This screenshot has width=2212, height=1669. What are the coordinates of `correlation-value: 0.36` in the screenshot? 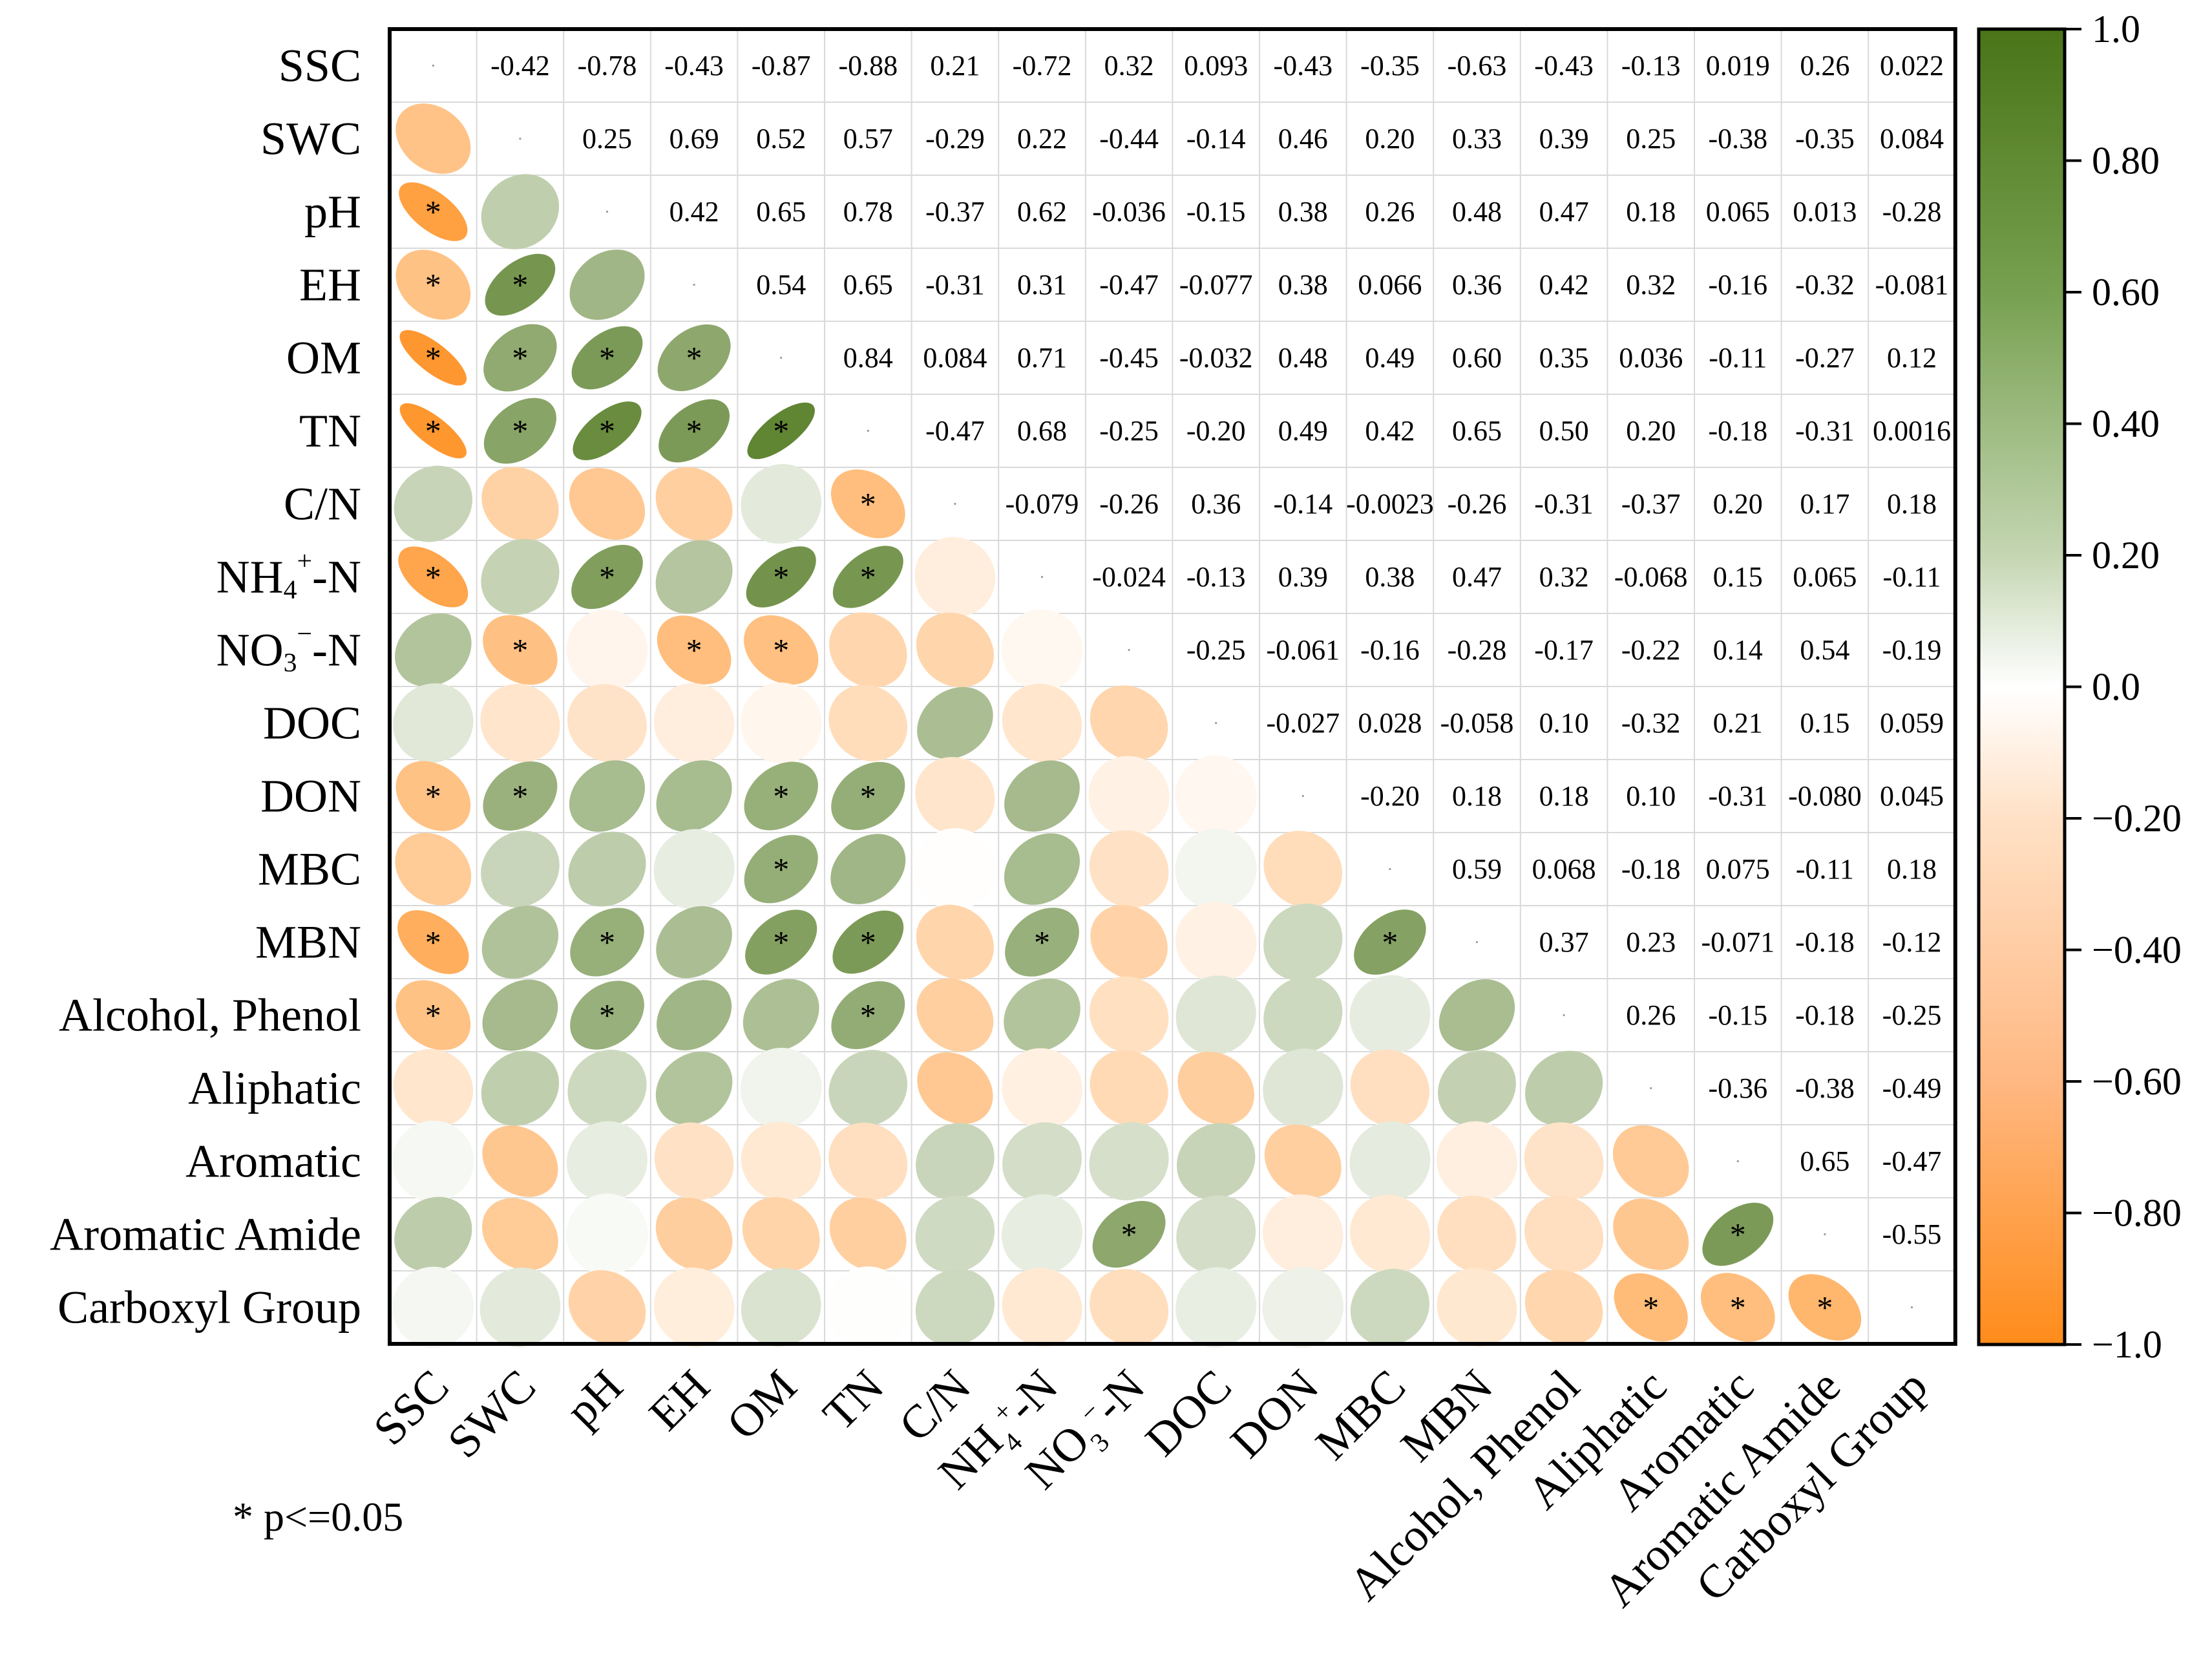 It's located at (1477, 285).